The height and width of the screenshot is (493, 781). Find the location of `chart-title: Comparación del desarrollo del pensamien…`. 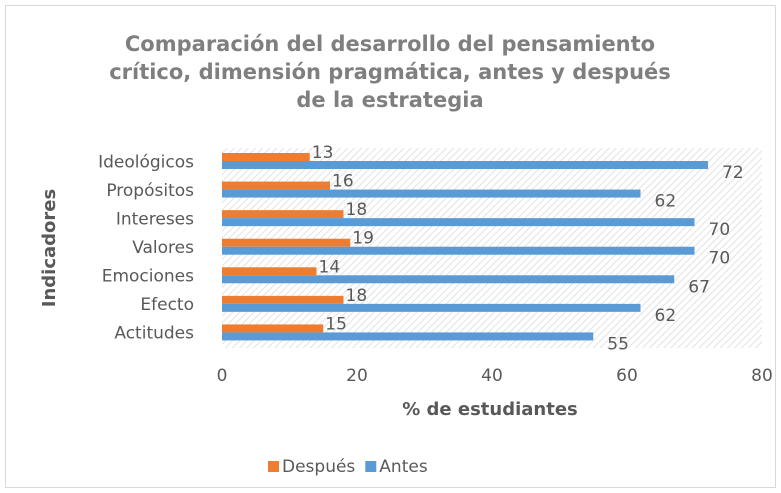

chart-title: Comparación del desarrollo del pensamien… is located at coordinates (390, 72).